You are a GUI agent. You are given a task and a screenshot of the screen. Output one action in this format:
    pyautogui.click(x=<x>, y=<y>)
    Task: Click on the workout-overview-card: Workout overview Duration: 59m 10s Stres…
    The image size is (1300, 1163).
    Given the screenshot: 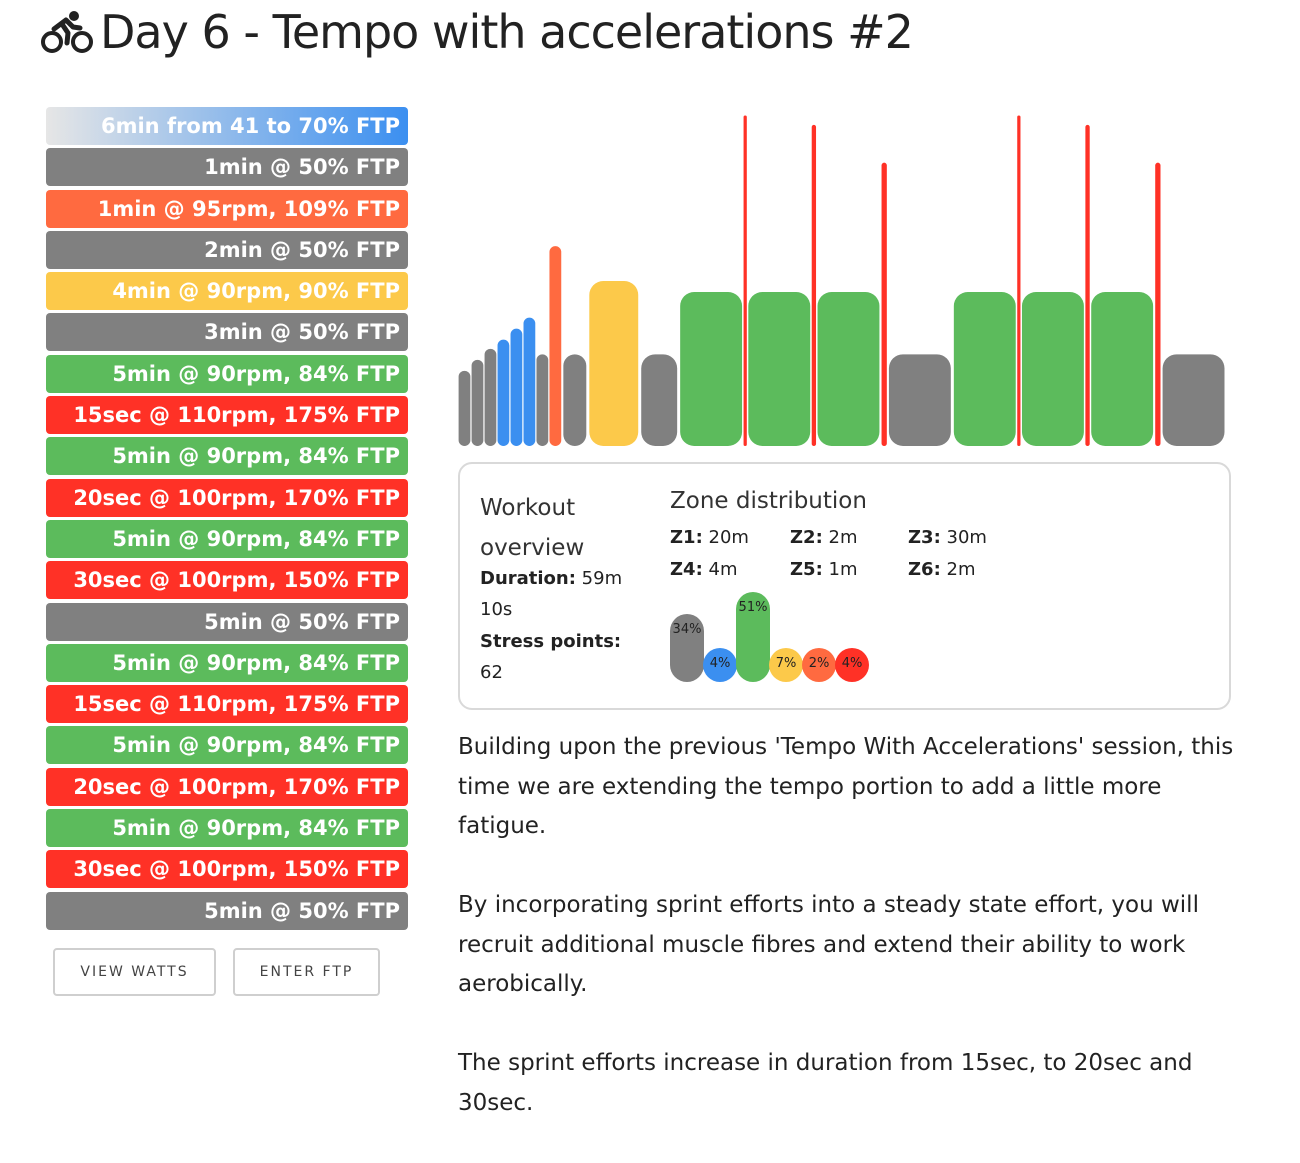 What is the action you would take?
    pyautogui.click(x=844, y=586)
    